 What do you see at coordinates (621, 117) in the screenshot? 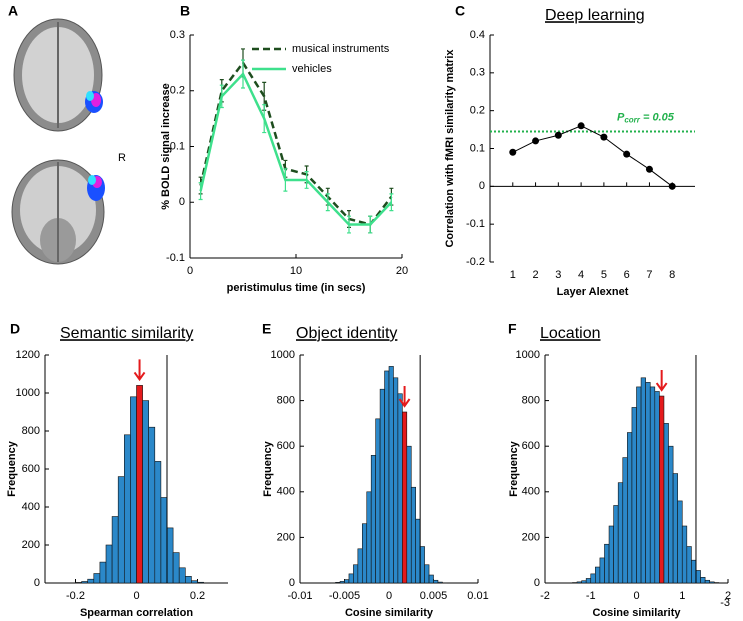
I see `threshold-symbol: P` at bounding box center [621, 117].